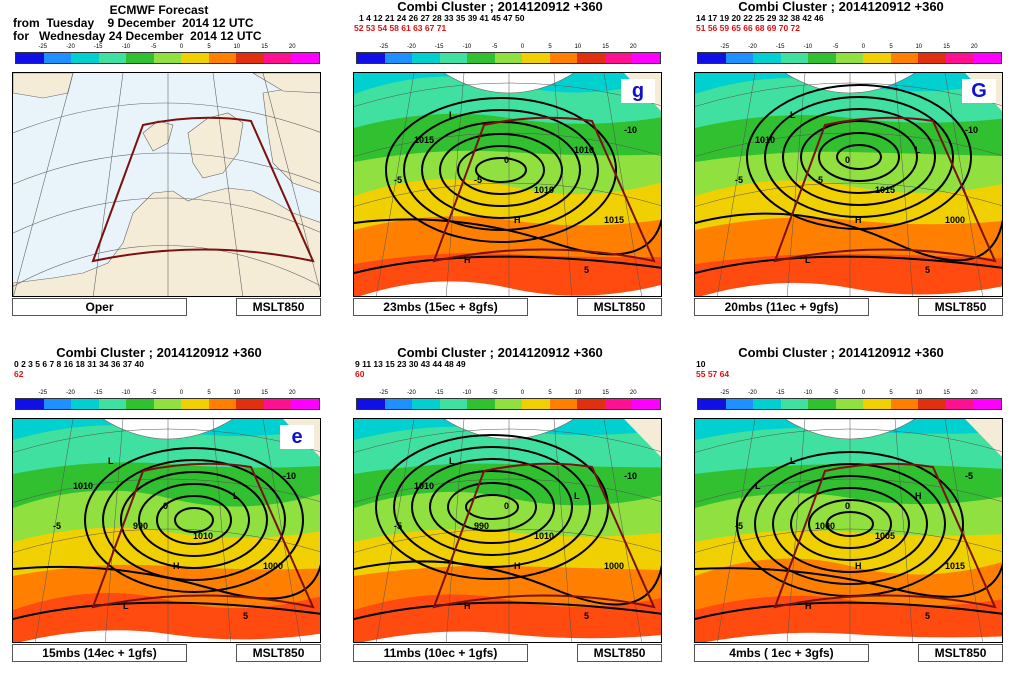 The height and width of the screenshot is (676, 1024). Describe the element at coordinates (203, 536) in the screenshot. I see `map-label: 1010` at that location.